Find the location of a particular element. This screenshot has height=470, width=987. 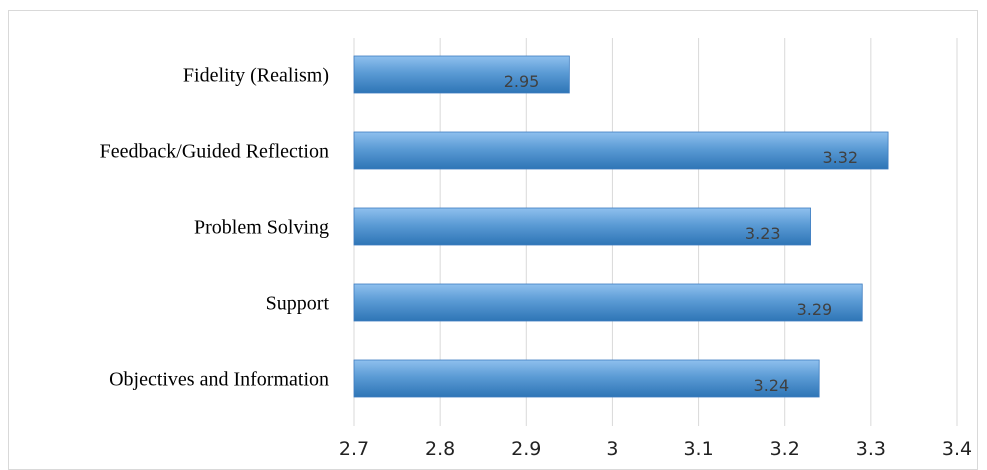

x-tick-label: 2.8 is located at coordinates (440, 448).